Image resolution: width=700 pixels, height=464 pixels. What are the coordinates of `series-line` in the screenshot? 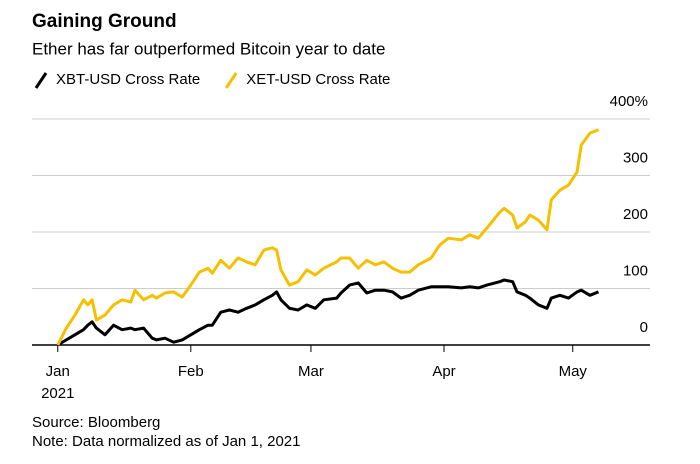 It's located at (328, 312).